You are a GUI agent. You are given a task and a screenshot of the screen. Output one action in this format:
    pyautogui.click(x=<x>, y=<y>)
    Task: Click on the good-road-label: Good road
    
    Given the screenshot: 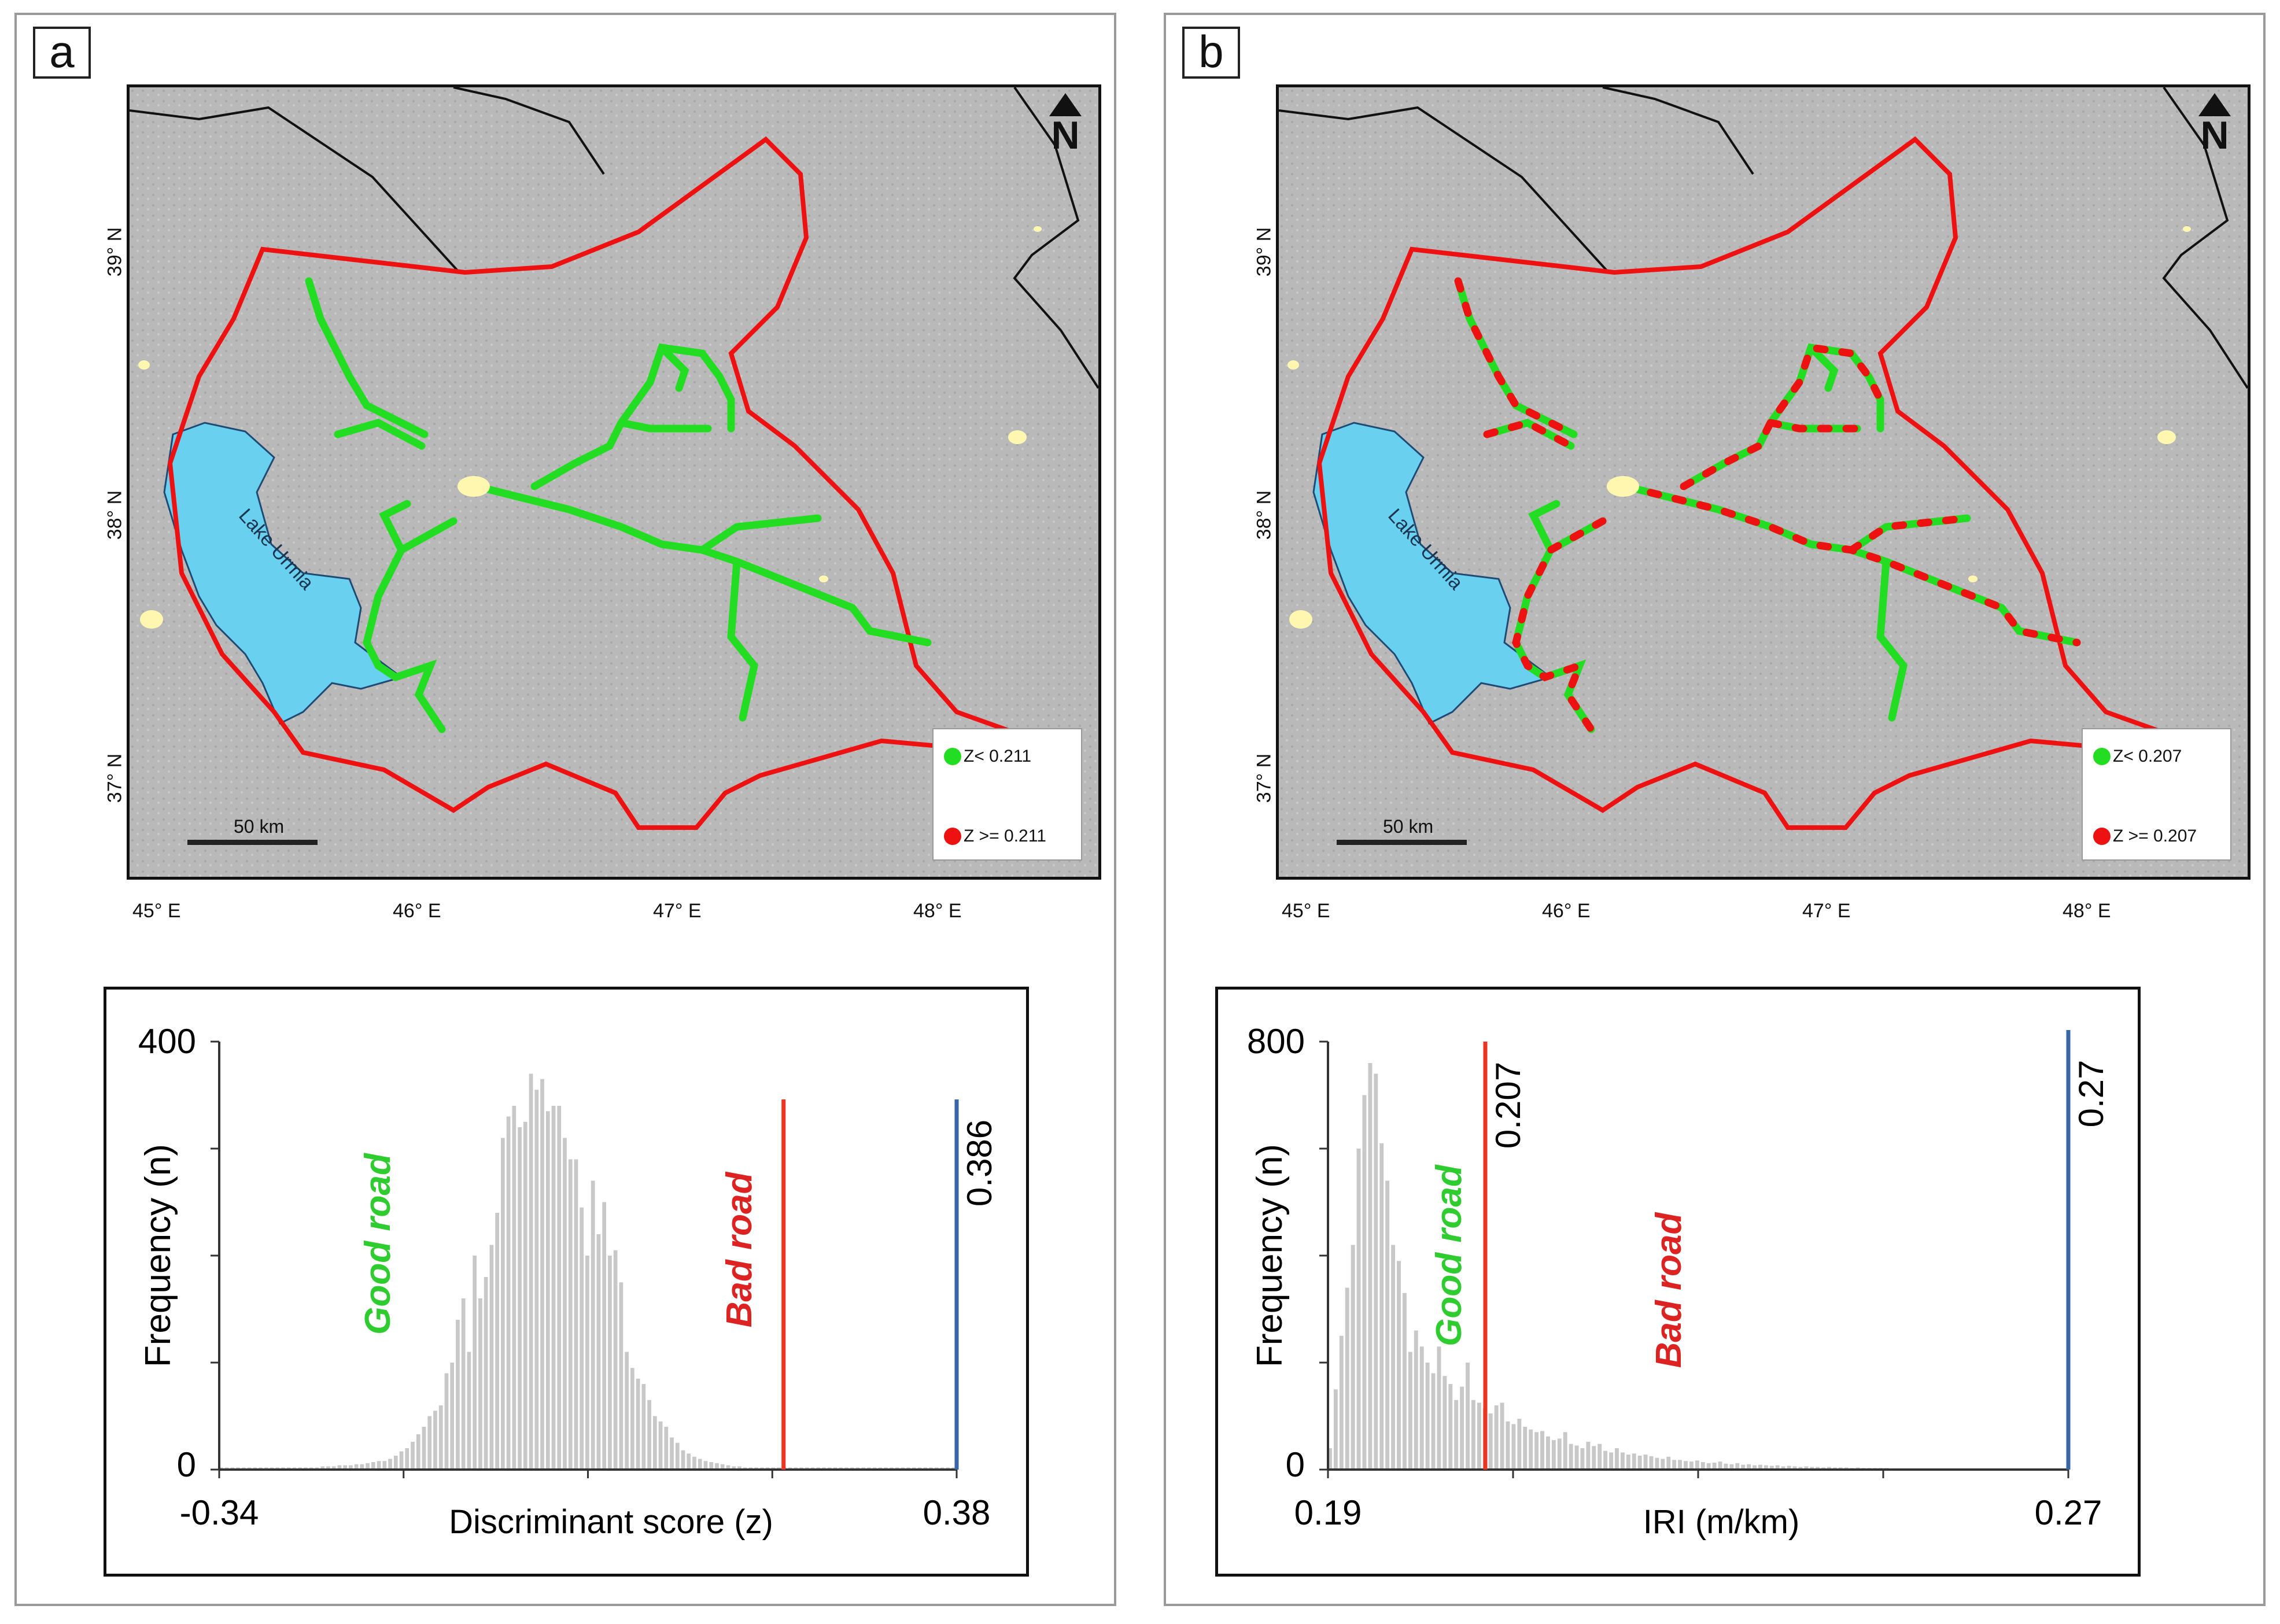 What is the action you would take?
    pyautogui.click(x=1449, y=1255)
    